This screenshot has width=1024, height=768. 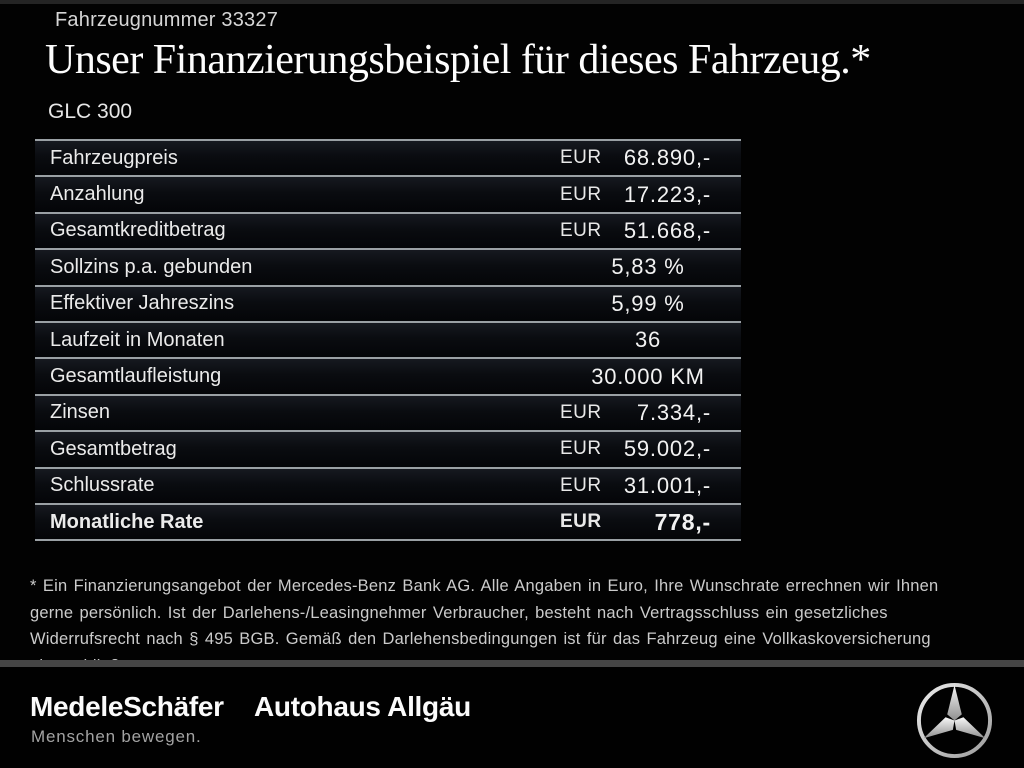 What do you see at coordinates (667, 158) in the screenshot?
I see `row-value: 68.890,-` at bounding box center [667, 158].